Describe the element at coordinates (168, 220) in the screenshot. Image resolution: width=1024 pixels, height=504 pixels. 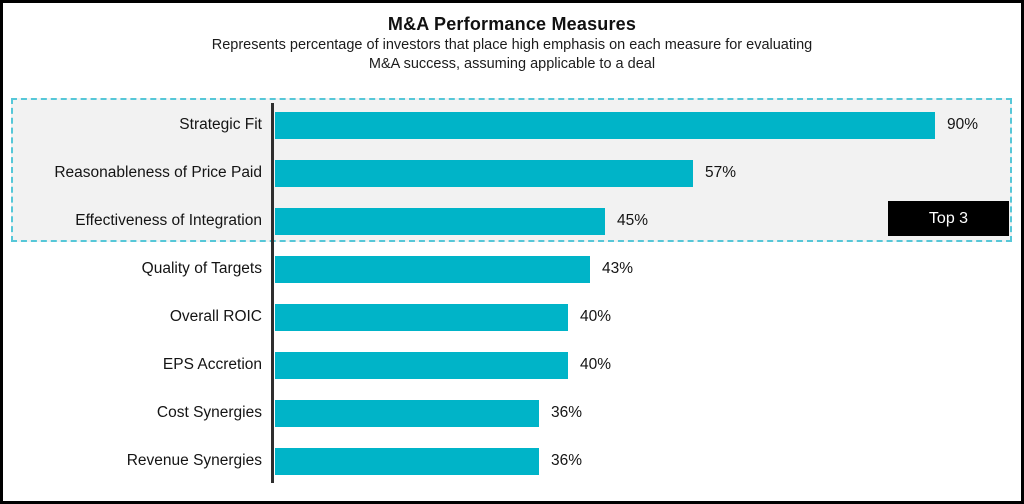
I see `category-label: Effectiveness of Integration` at that location.